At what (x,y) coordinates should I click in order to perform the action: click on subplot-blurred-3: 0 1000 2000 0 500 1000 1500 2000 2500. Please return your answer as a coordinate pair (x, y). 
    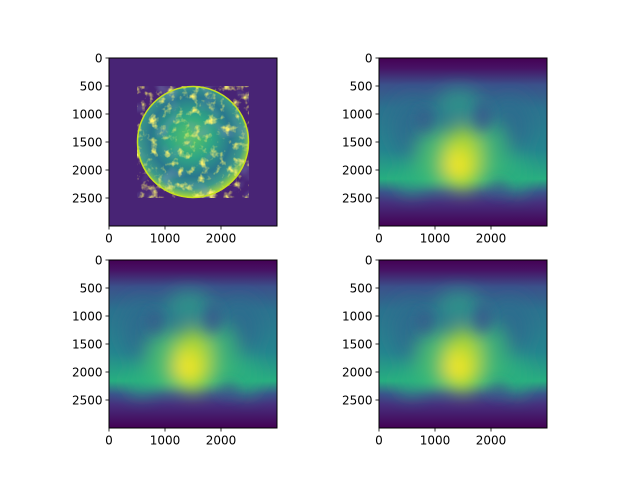
    Looking at the image, I should click on (445, 350).